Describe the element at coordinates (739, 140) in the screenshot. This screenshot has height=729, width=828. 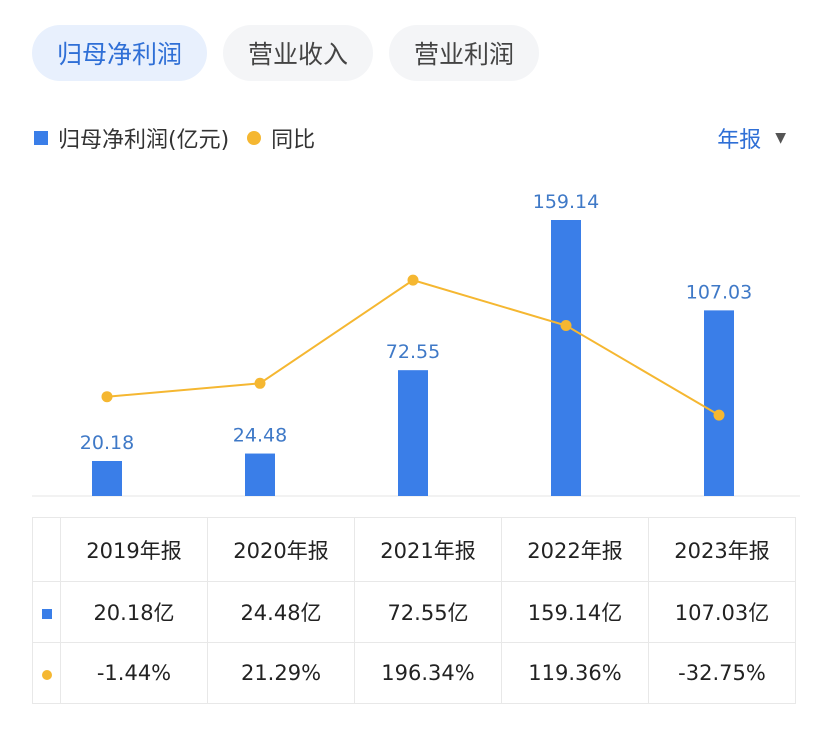
I see `period-selector-label: 年报` at that location.